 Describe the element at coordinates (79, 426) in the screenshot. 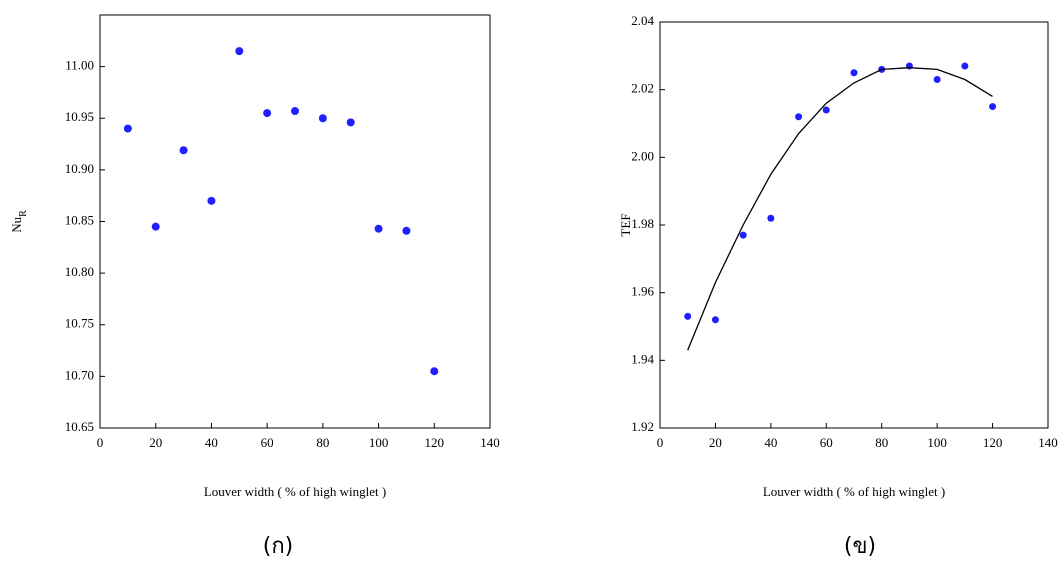

I see `y-tick-label: 10.65` at that location.